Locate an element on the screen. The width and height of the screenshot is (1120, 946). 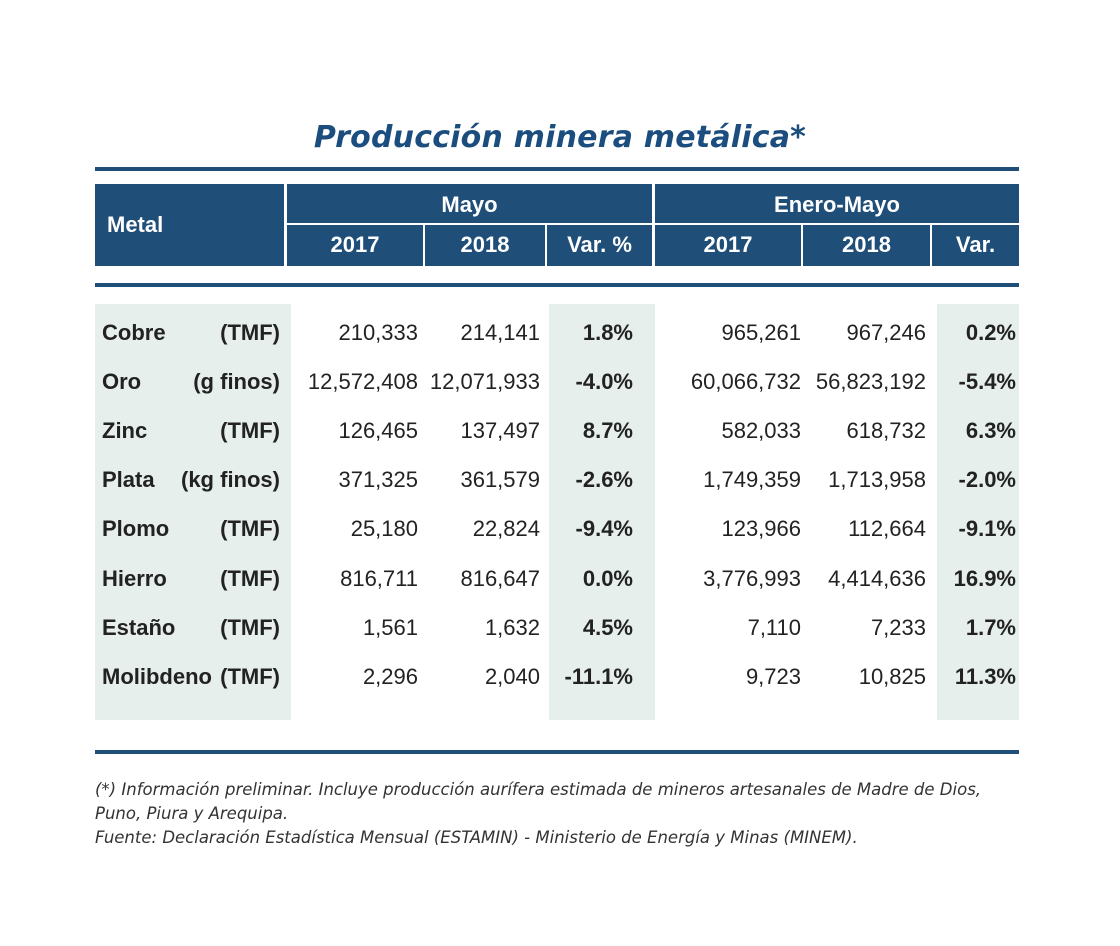
mayo-header-divider is located at coordinates (469, 224).